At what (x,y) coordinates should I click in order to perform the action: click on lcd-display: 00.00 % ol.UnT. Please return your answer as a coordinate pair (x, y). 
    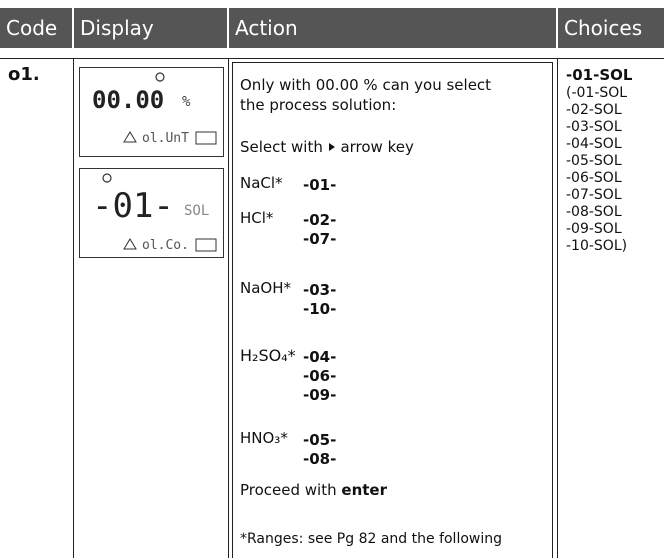
    Looking at the image, I should click on (151, 112).